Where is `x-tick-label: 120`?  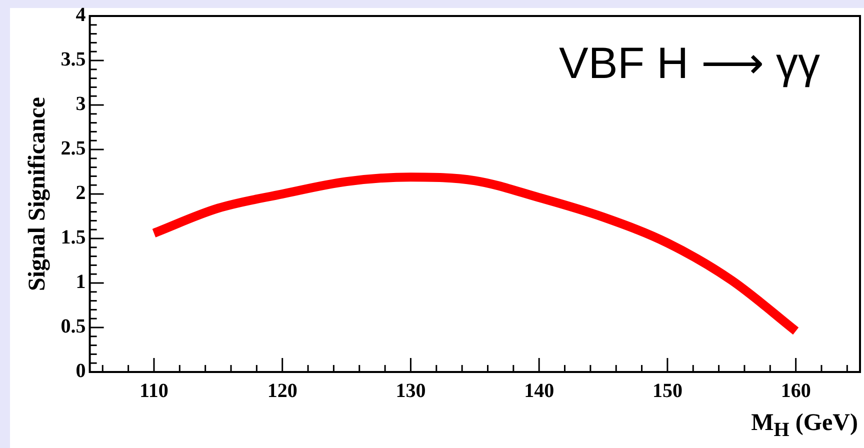
x-tick-label: 120 is located at coordinates (282, 391).